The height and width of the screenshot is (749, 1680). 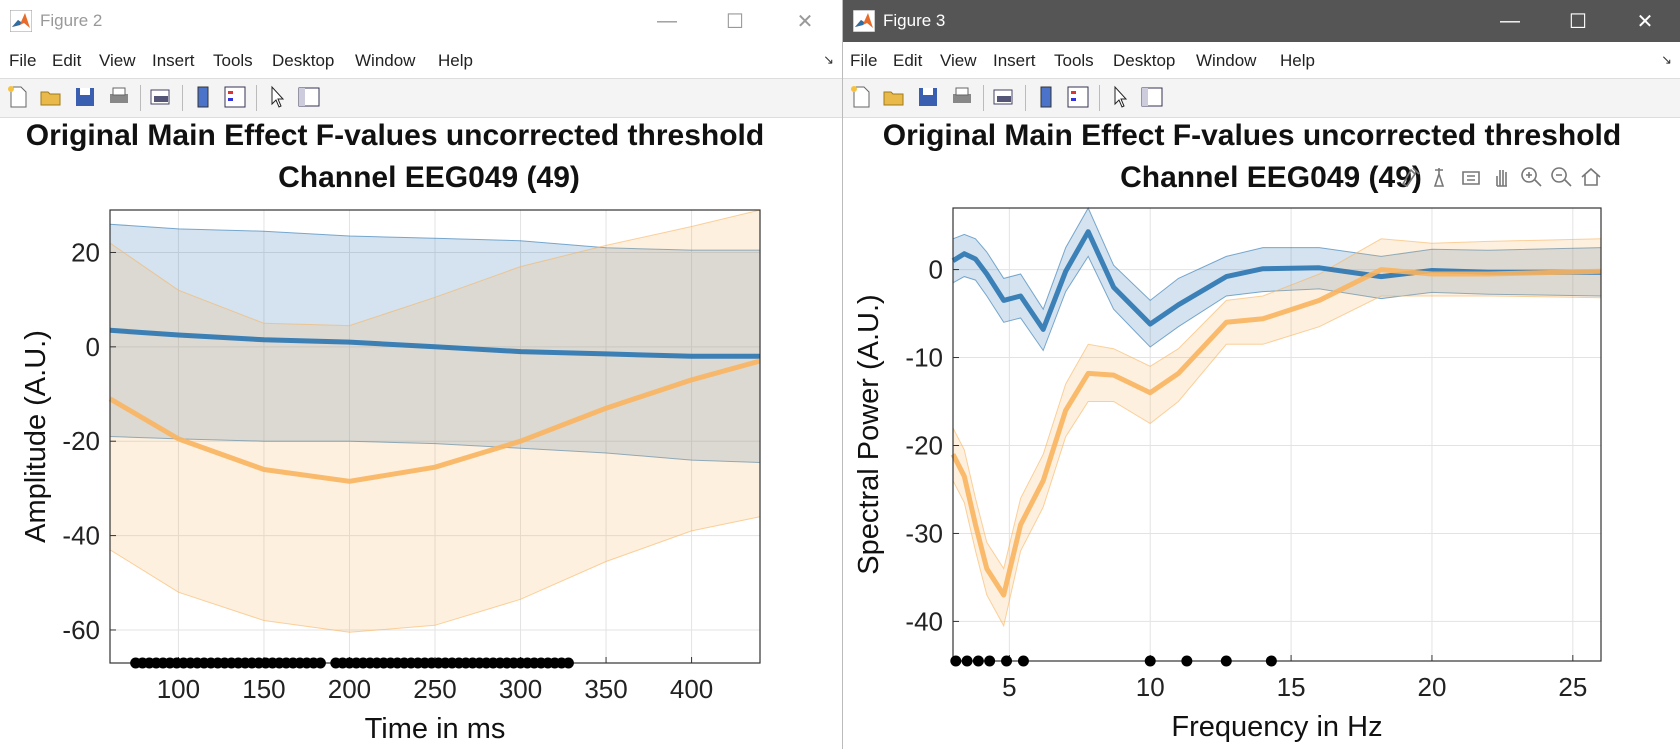 What do you see at coordinates (1271, 177) in the screenshot?
I see `plot-subtitle: Channel EEG049 (49)` at bounding box center [1271, 177].